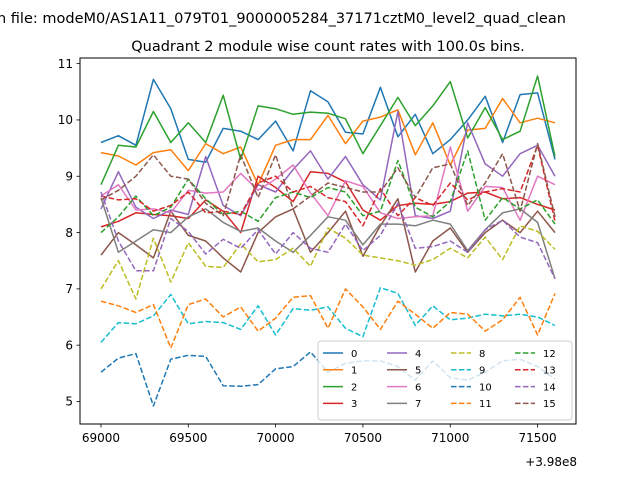 Image resolution: width=640 pixels, height=480 pixels. I want to click on y-tick-label: 11, so click(65, 64).